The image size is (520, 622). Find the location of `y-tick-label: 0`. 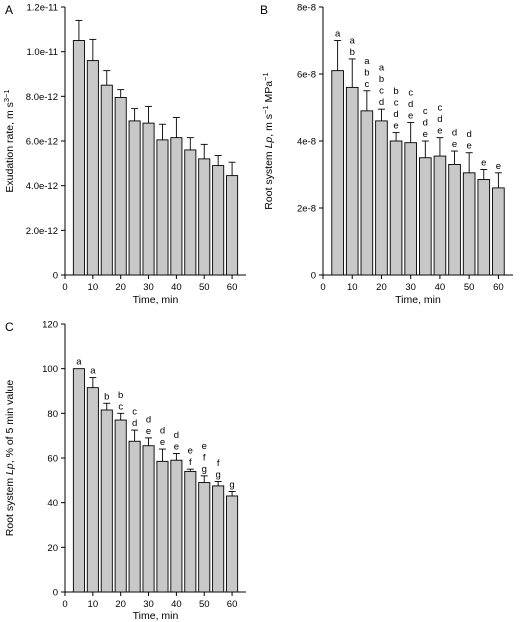

y-tick-label: 0 is located at coordinates (313, 276).